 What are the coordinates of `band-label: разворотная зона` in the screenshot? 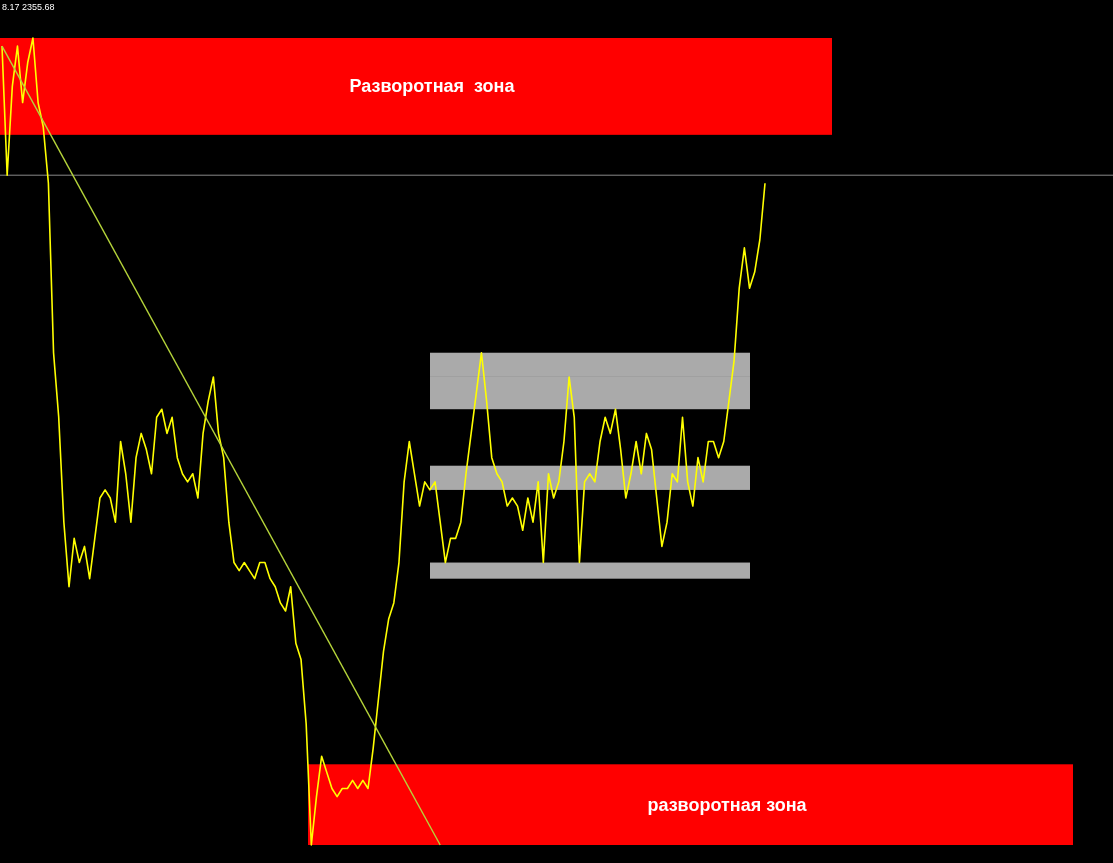 It's located at (727, 804).